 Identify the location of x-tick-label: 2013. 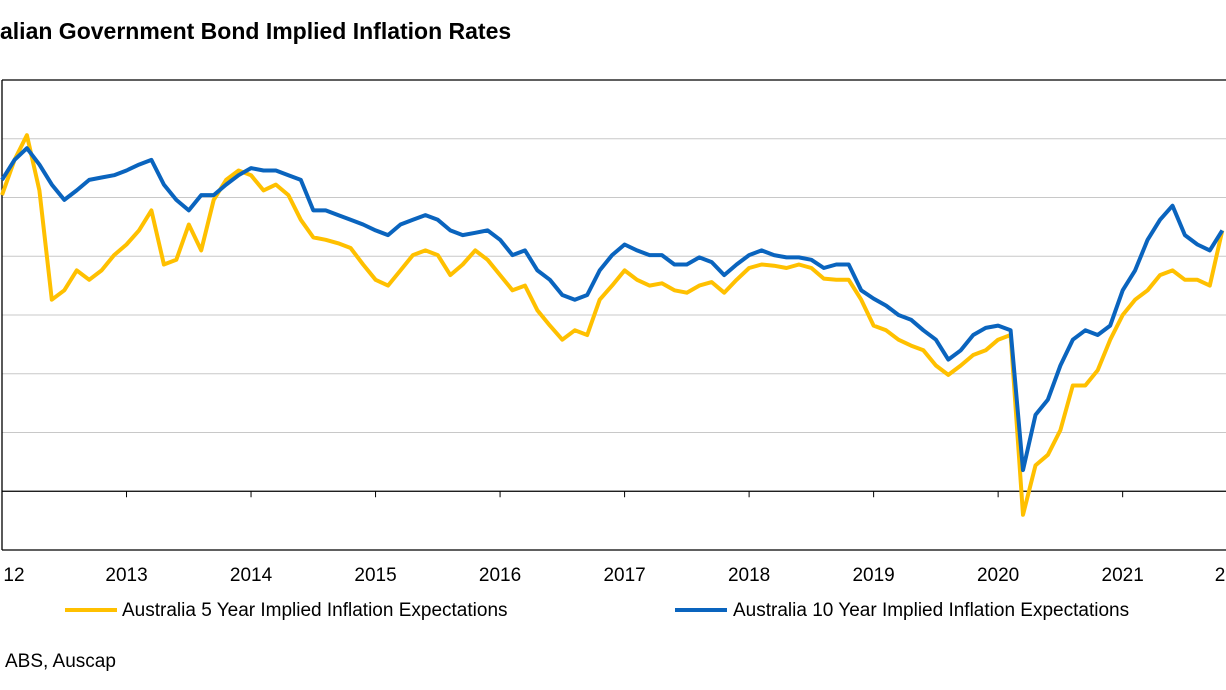
(126, 575).